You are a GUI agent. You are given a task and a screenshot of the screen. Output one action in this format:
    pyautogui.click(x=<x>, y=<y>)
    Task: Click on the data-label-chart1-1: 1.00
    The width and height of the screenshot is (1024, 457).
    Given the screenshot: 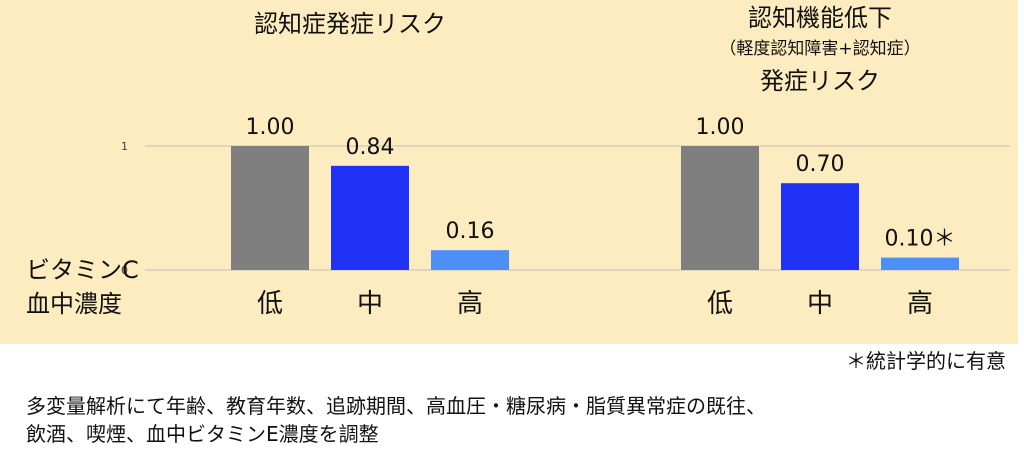 What is the action you would take?
    pyautogui.click(x=270, y=127)
    